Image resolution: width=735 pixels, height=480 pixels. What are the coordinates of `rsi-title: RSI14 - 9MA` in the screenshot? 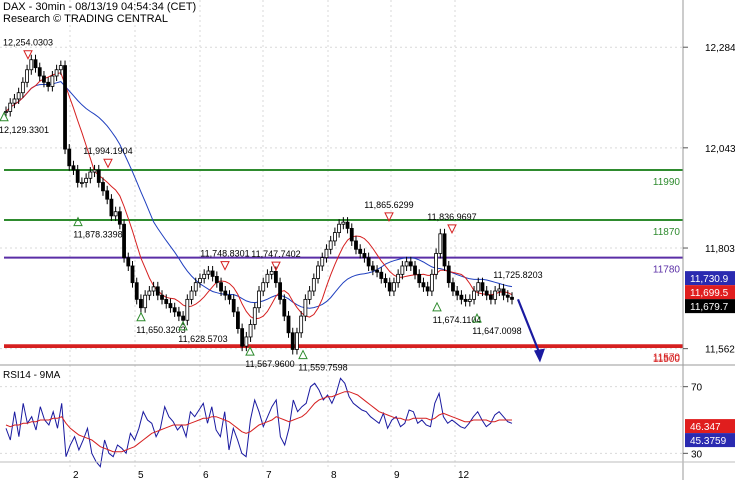 It's located at (32, 375).